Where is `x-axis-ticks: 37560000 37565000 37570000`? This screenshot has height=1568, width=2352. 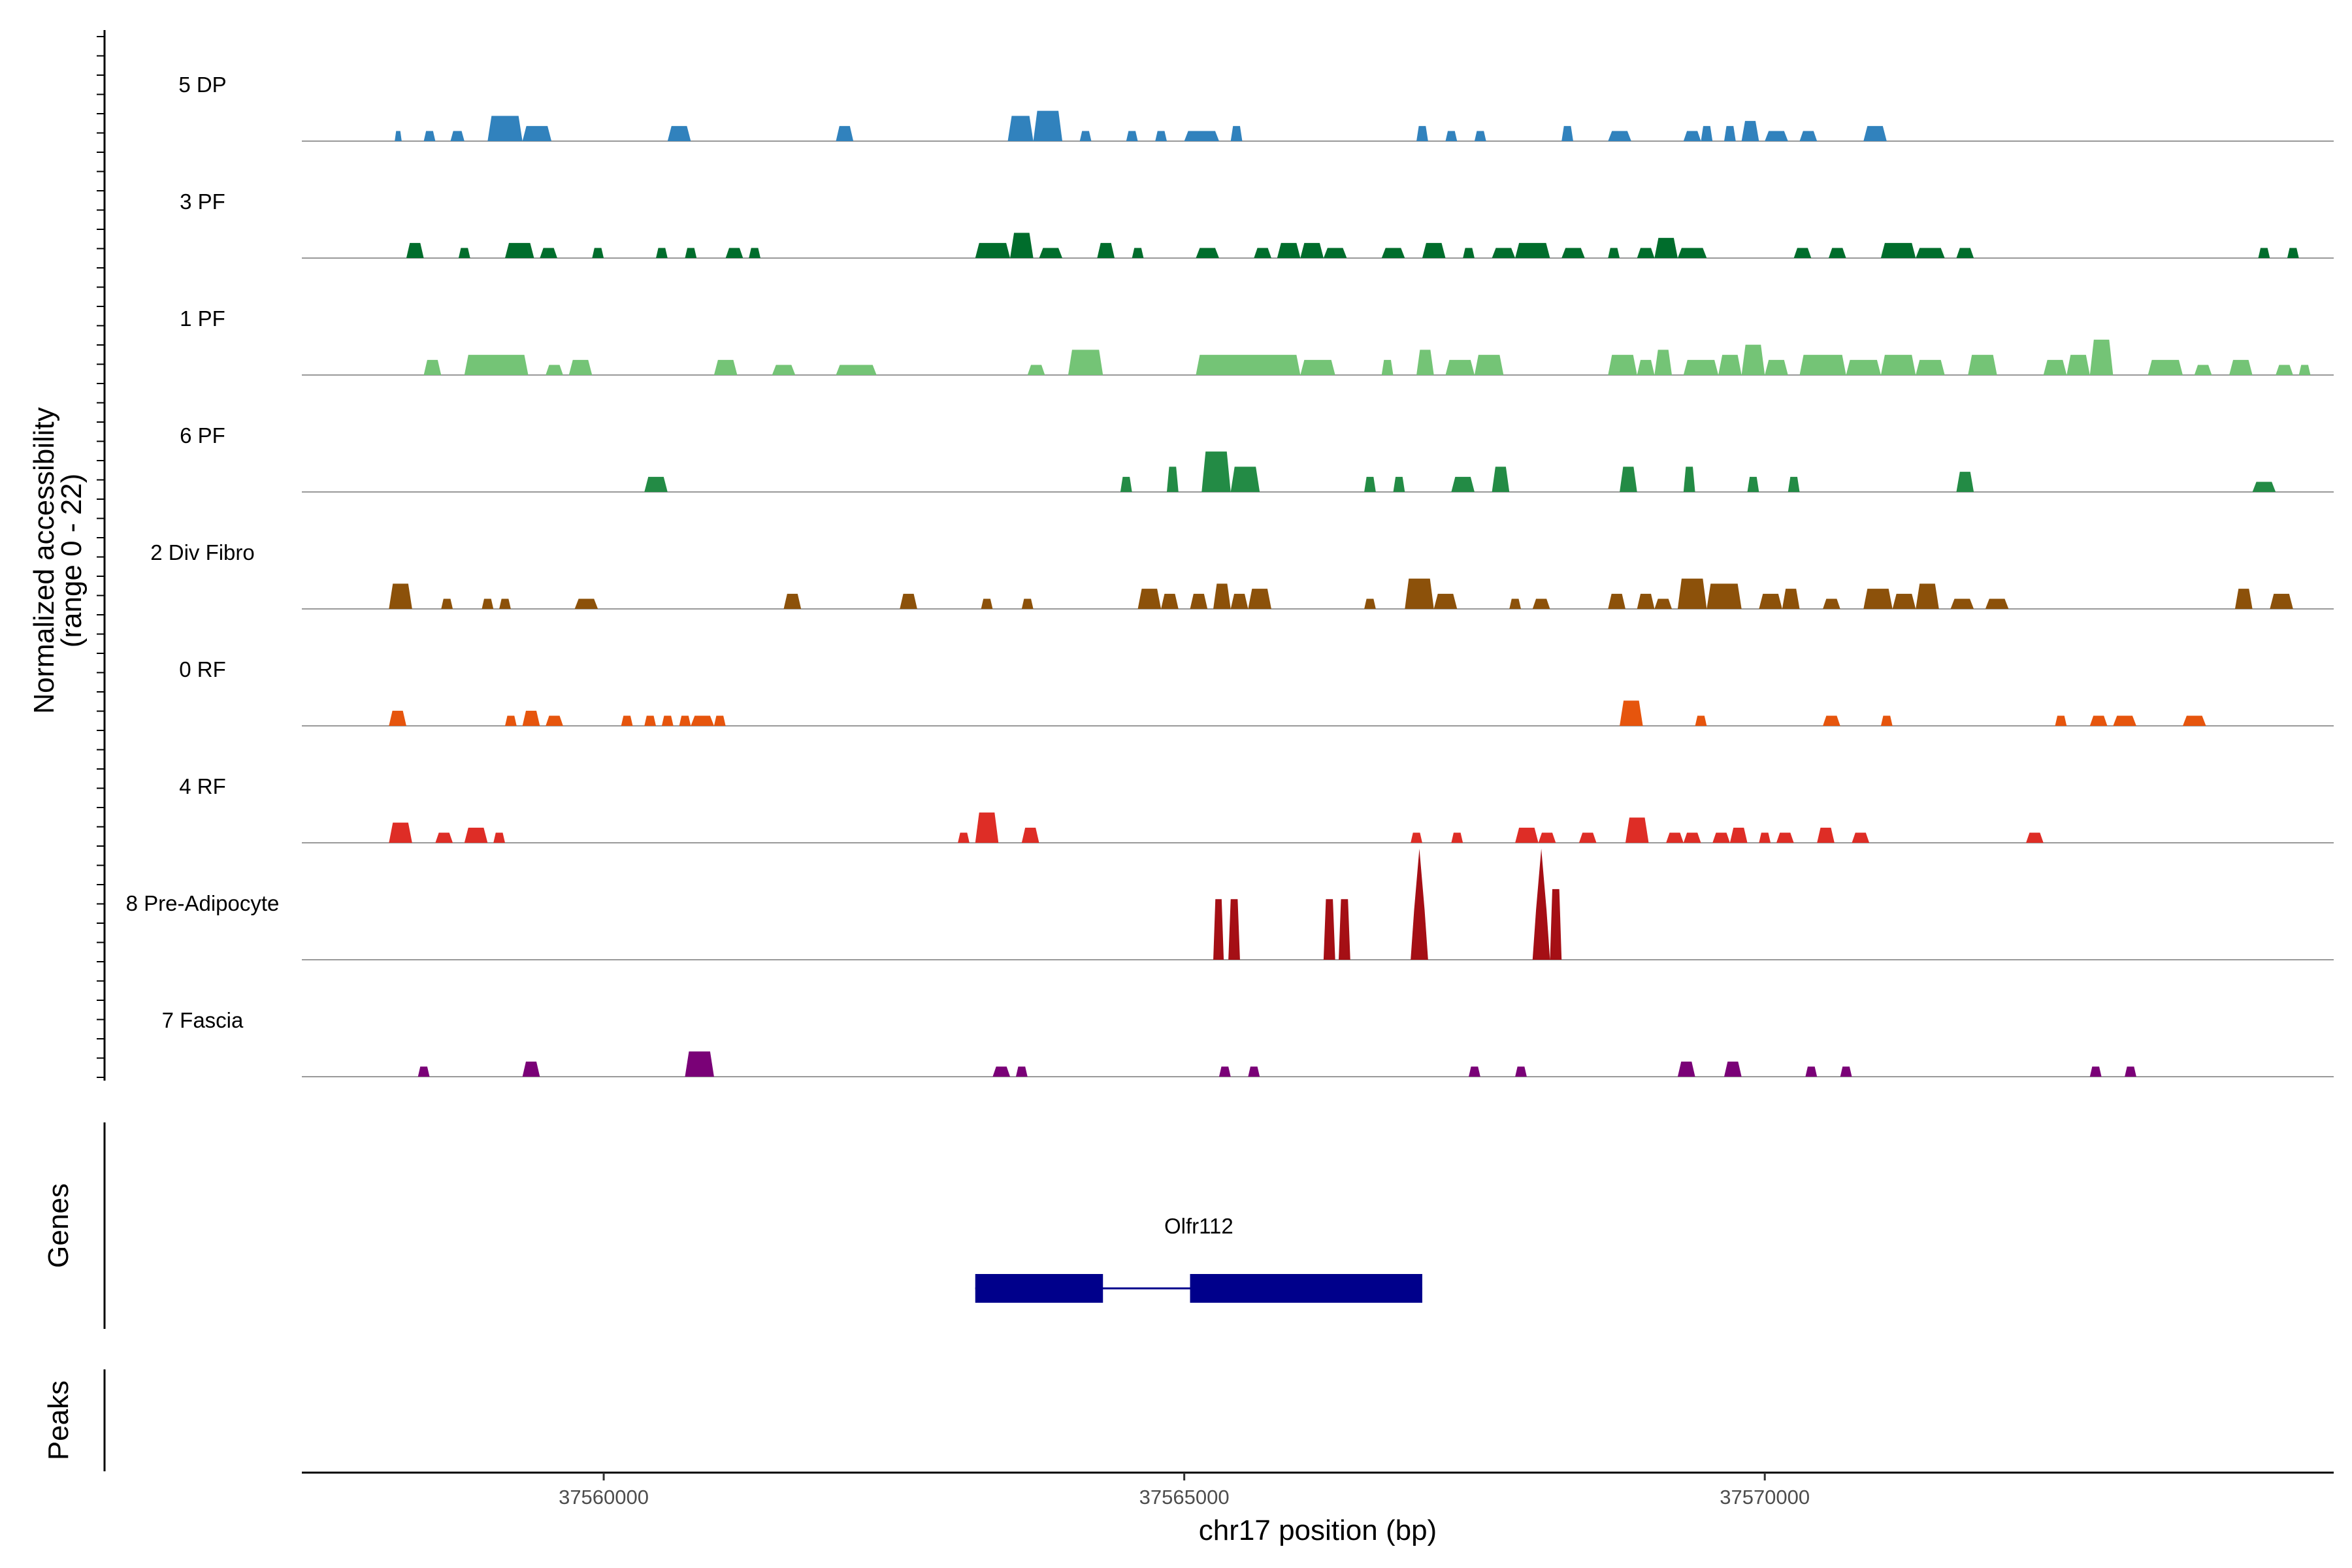
x-axis-ticks: 37560000 37565000 37570000 is located at coordinates (1184, 1491).